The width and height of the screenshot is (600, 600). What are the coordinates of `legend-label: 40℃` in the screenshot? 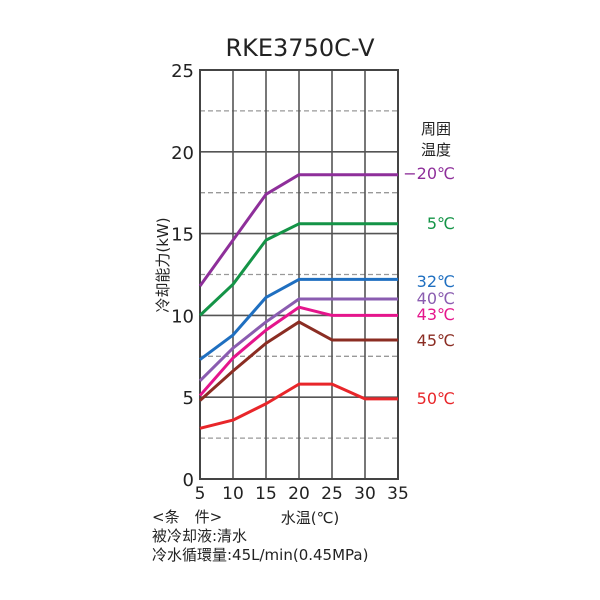 It's located at (436, 298).